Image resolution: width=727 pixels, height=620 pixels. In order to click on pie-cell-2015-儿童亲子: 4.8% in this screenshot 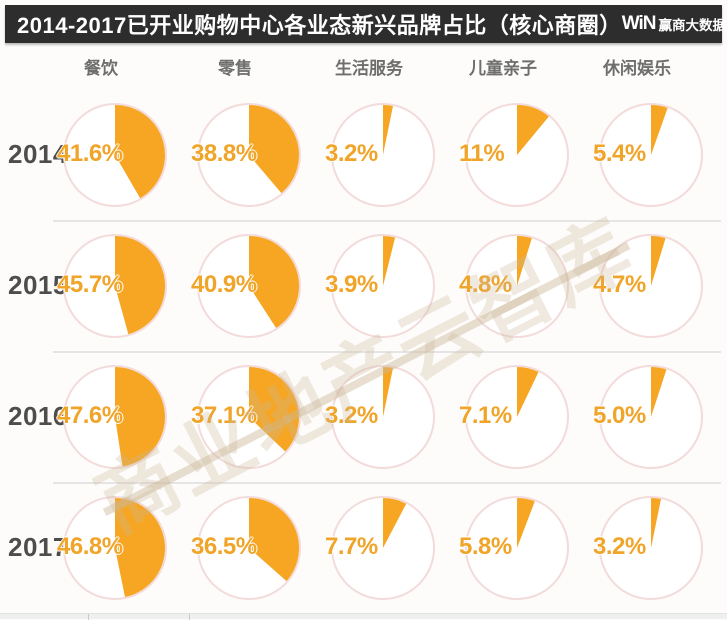, I will do `click(517, 285)`.